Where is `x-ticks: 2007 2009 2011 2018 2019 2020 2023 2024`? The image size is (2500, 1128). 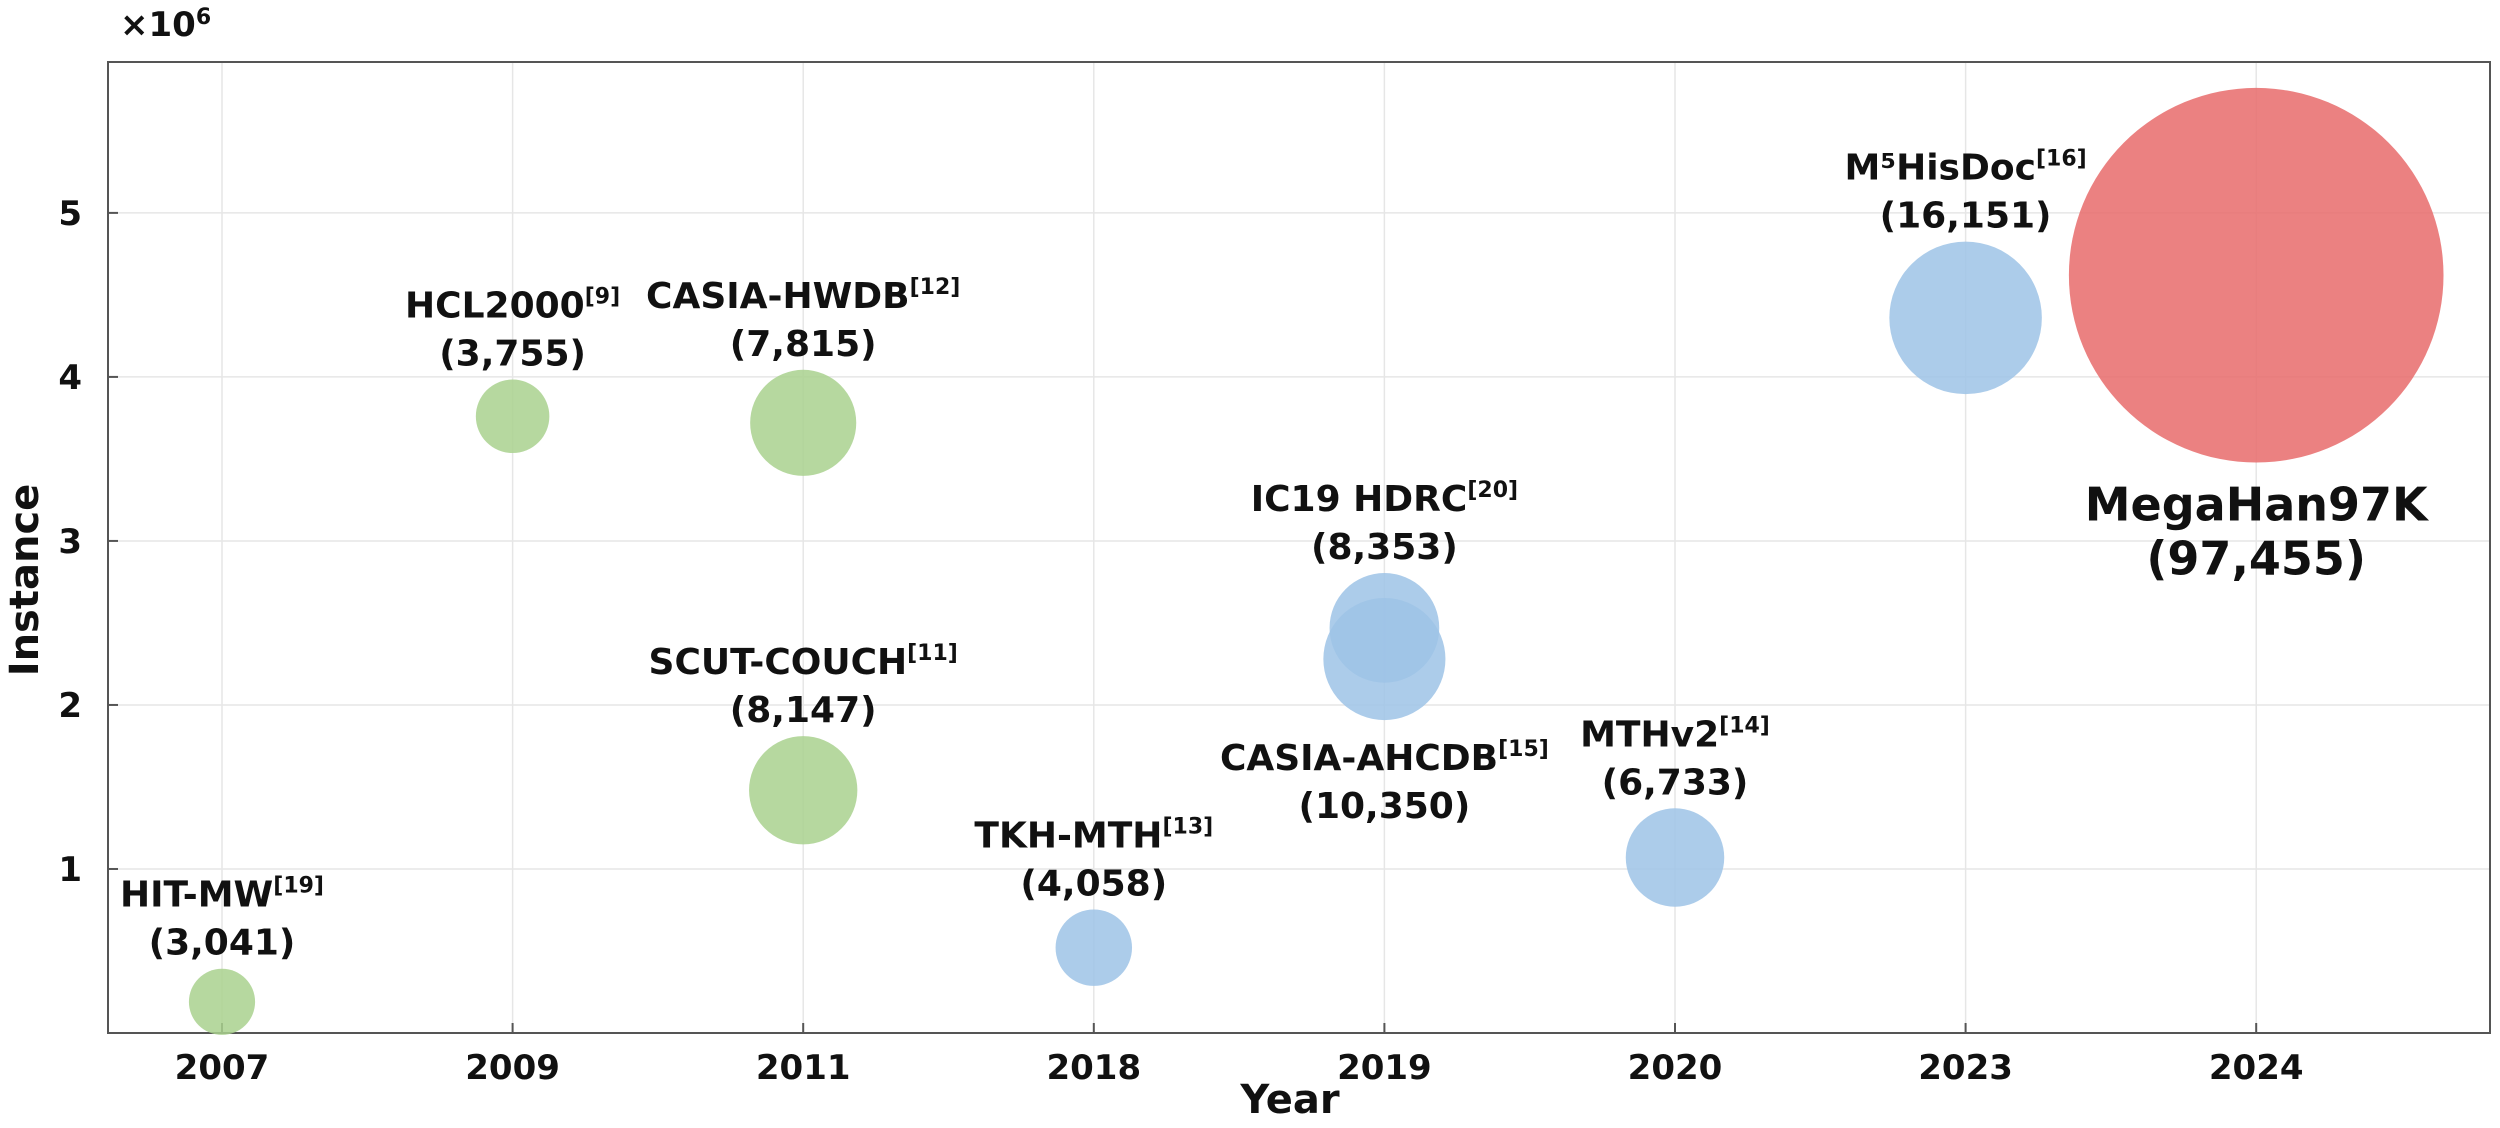 x-ticks: 2007 2009 2011 2018 2019 2020 2023 2024 is located at coordinates (1239, 1055).